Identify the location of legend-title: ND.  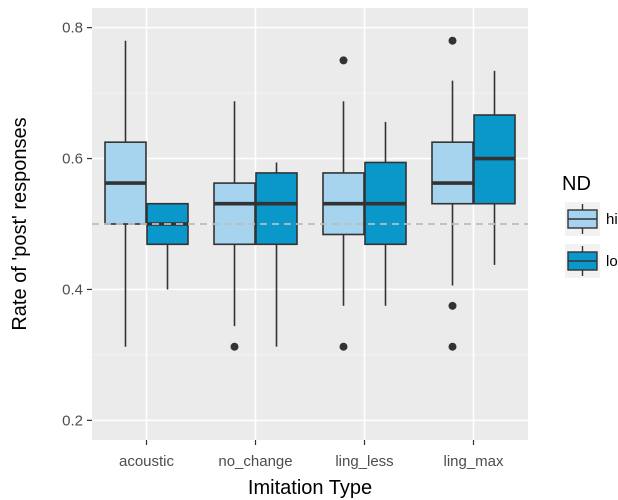
(576, 184).